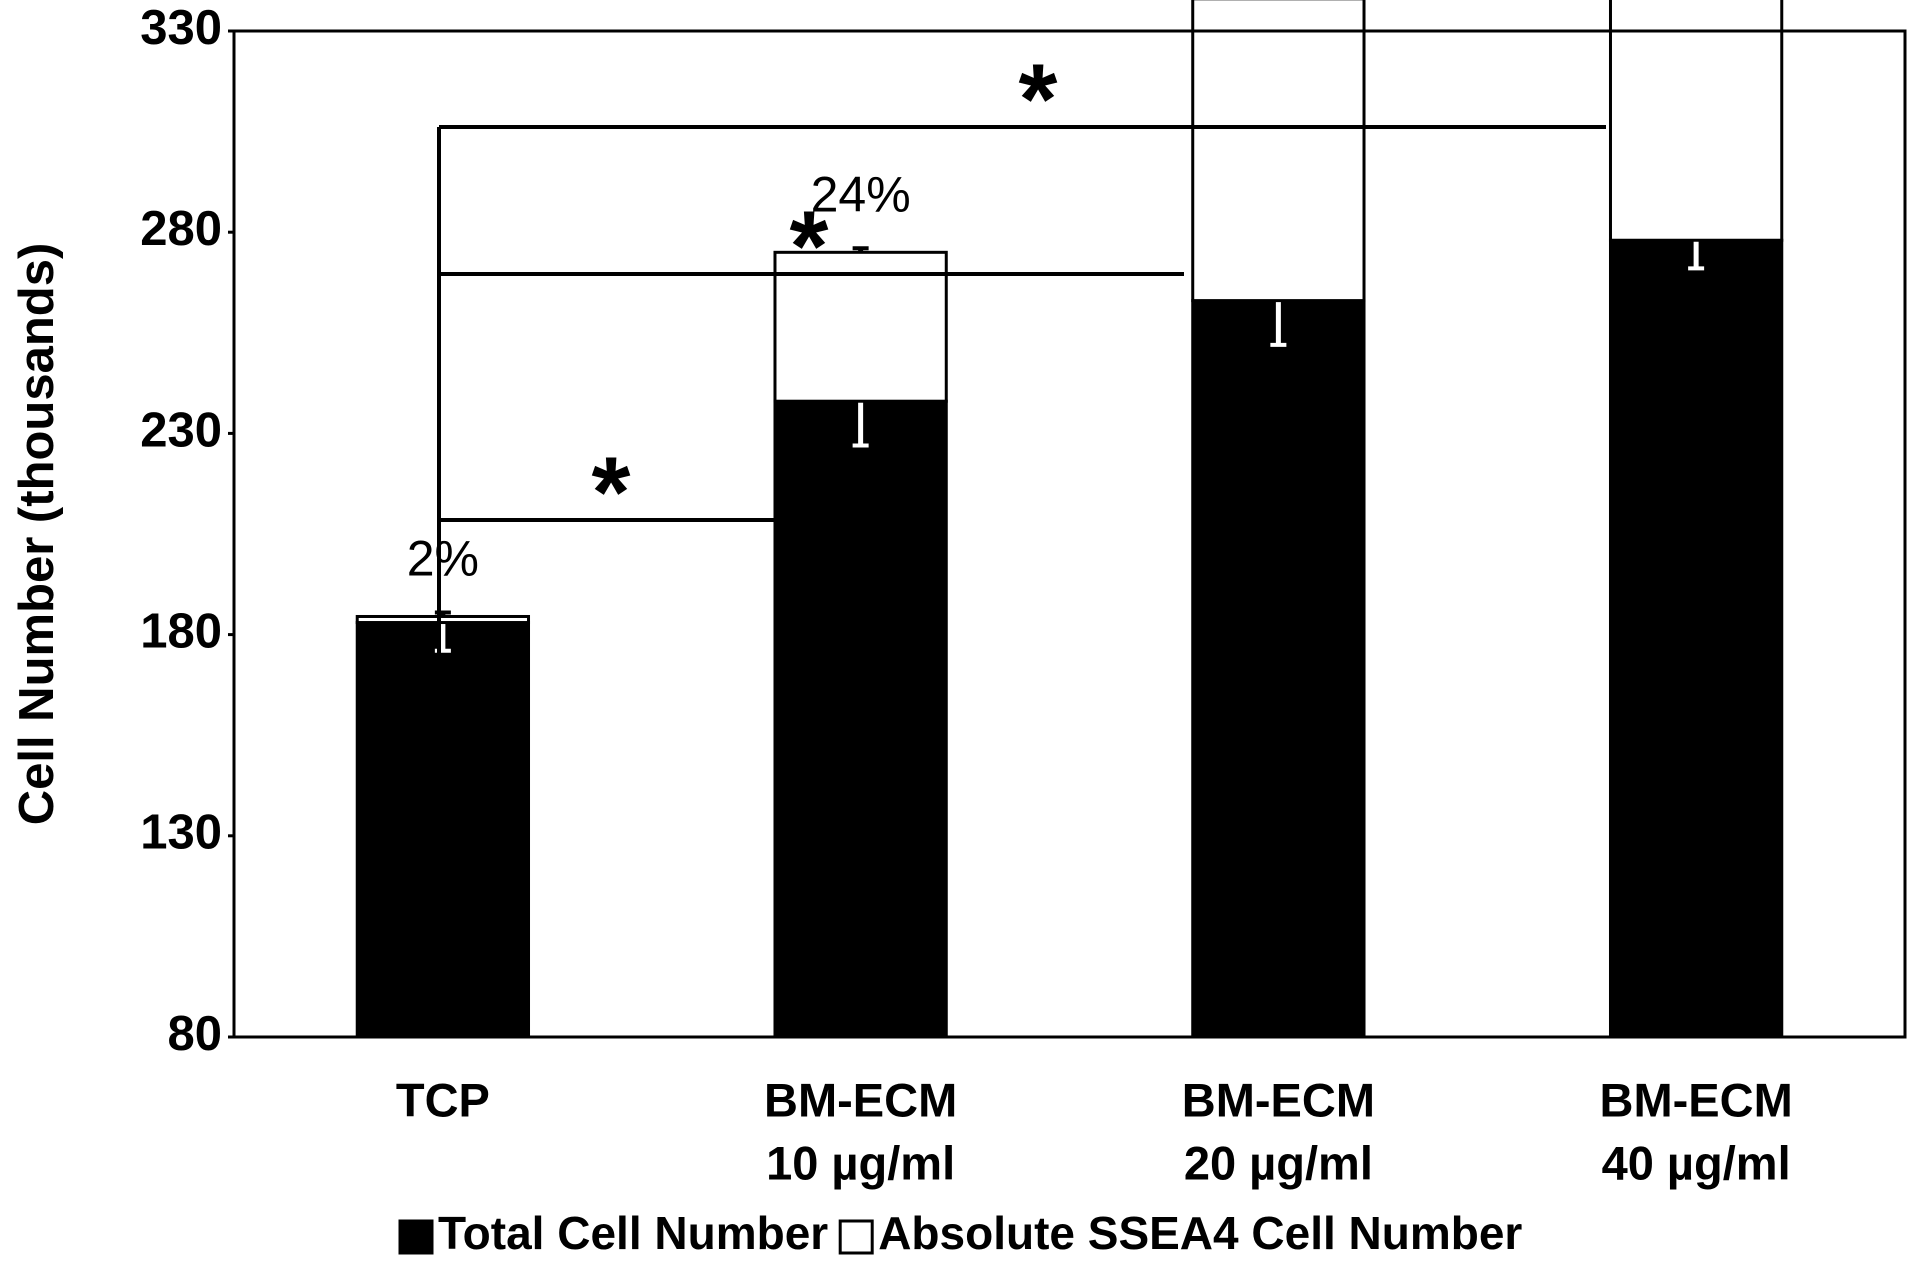 The height and width of the screenshot is (1266, 1920). What do you see at coordinates (1696, 1162) in the screenshot?
I see `x-tick-label: 40 µg/ml` at bounding box center [1696, 1162].